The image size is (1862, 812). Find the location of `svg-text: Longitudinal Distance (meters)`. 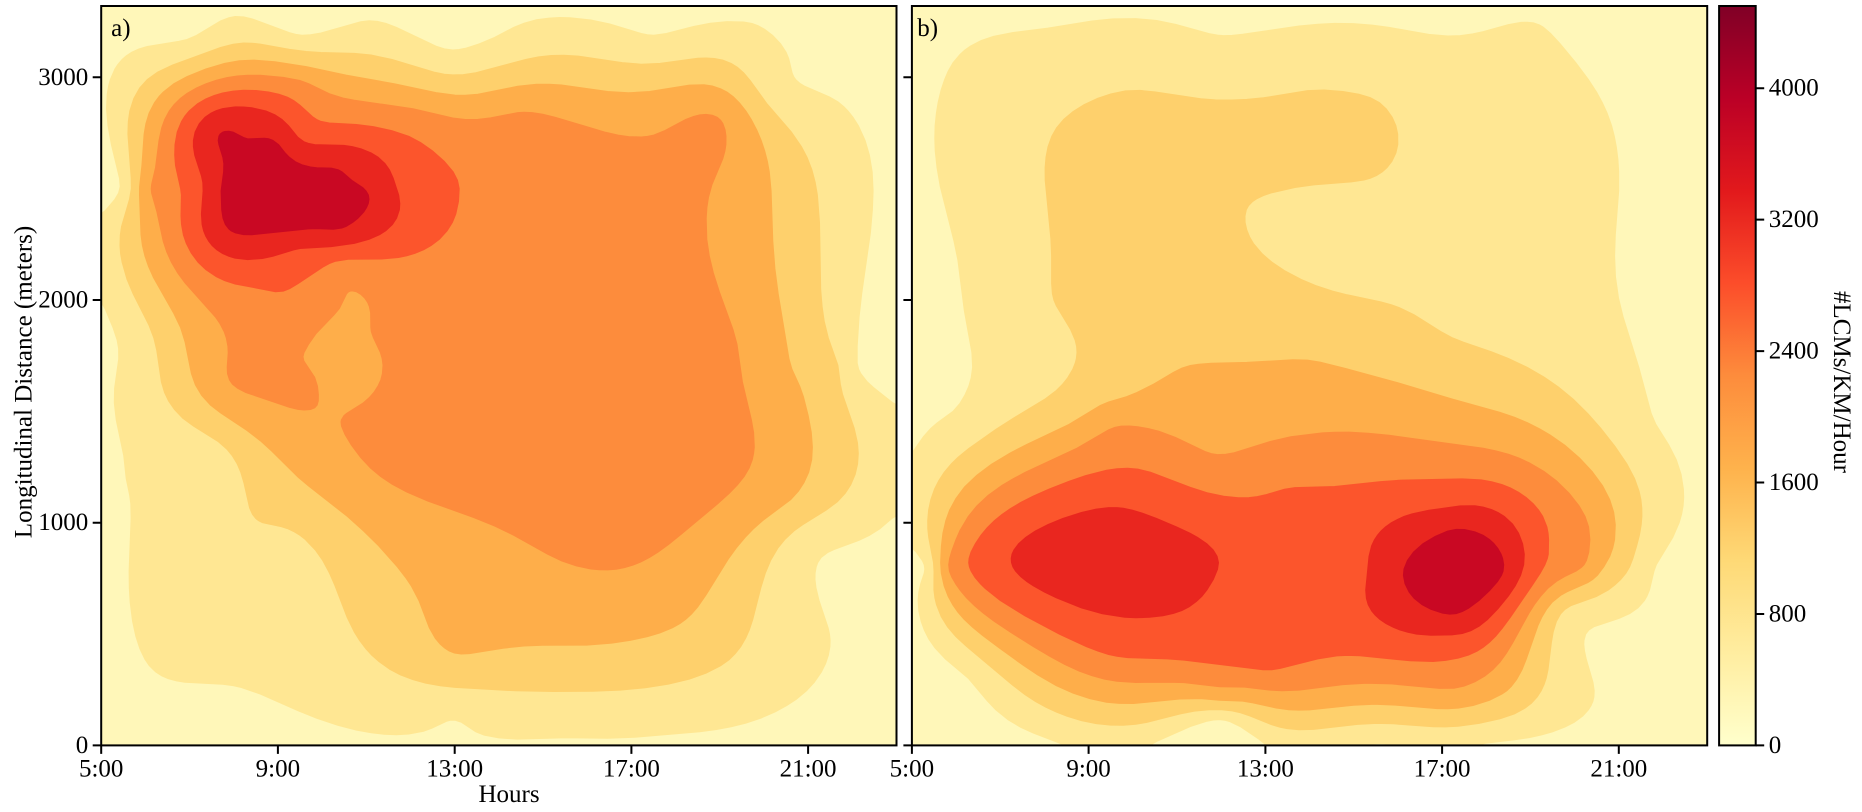

svg-text: Longitudinal Distance (meters) is located at coordinates (24, 382).